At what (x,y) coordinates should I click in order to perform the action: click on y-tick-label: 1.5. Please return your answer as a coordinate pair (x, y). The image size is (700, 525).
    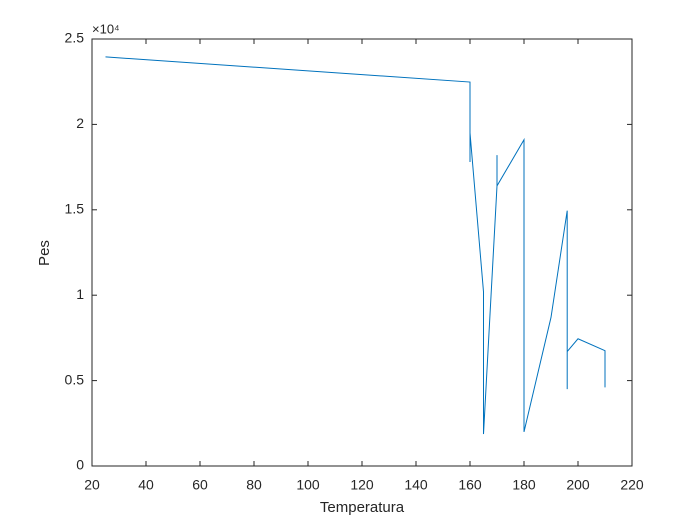
    Looking at the image, I should click on (75, 209).